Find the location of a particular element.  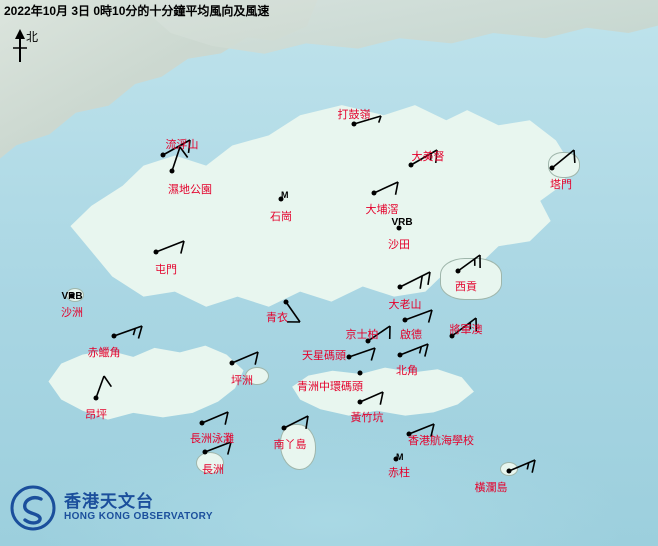

station-marker-tai-mo-shan is located at coordinates (400, 287).